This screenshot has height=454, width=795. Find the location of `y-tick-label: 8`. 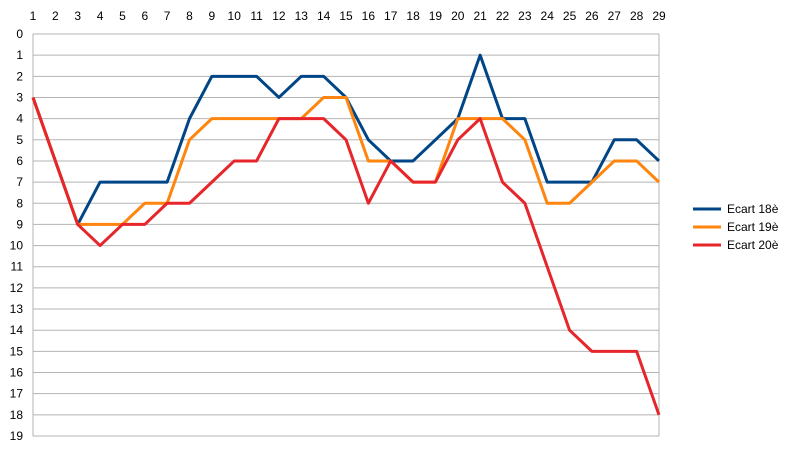

y-tick-label: 8 is located at coordinates (19, 203).